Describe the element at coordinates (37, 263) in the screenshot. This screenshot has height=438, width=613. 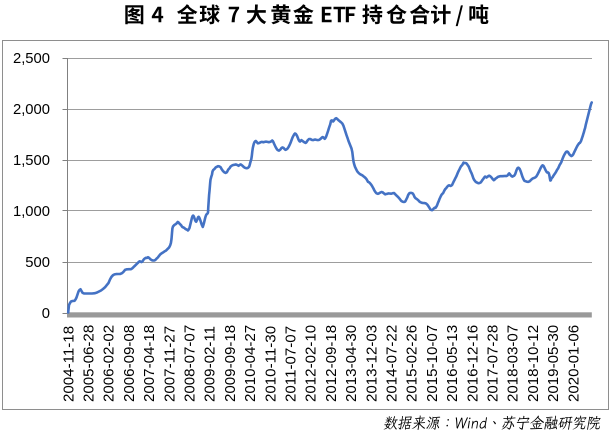
I see `svg-text: 500` at that location.